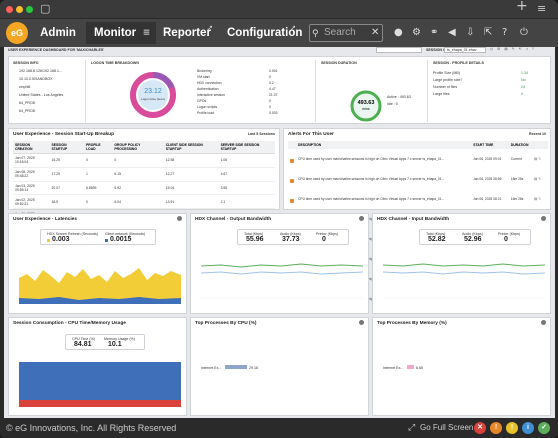 The height and width of the screenshot is (438, 558). Describe the element at coordinates (465, 50) in the screenshot. I see `session-select: ts_ehapa_01.ehav` at that location.